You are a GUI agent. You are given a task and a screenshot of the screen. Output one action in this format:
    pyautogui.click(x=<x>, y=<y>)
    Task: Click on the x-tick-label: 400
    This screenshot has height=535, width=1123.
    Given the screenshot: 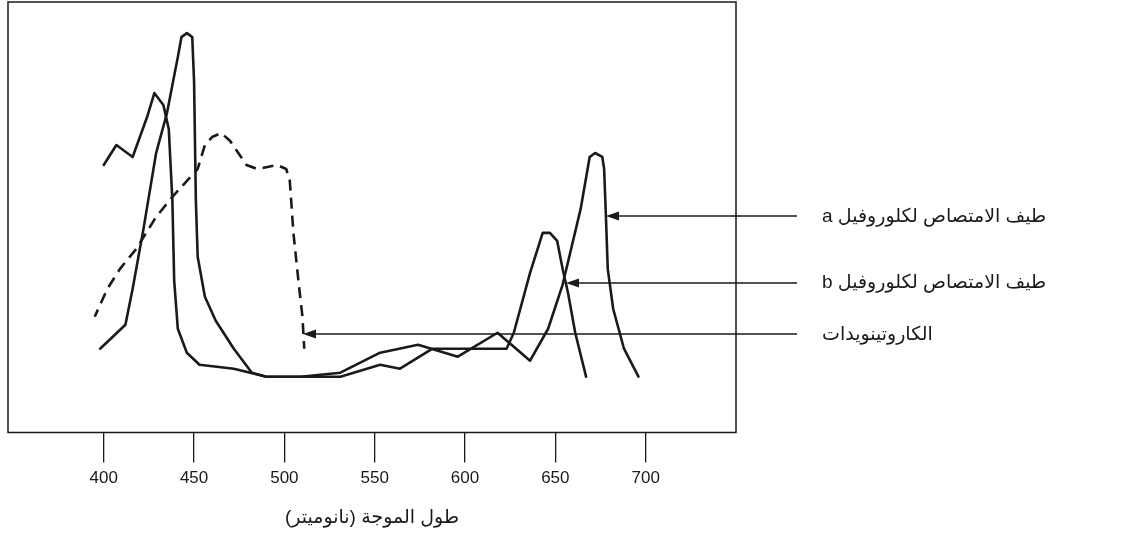 What is the action you would take?
    pyautogui.click(x=103, y=478)
    